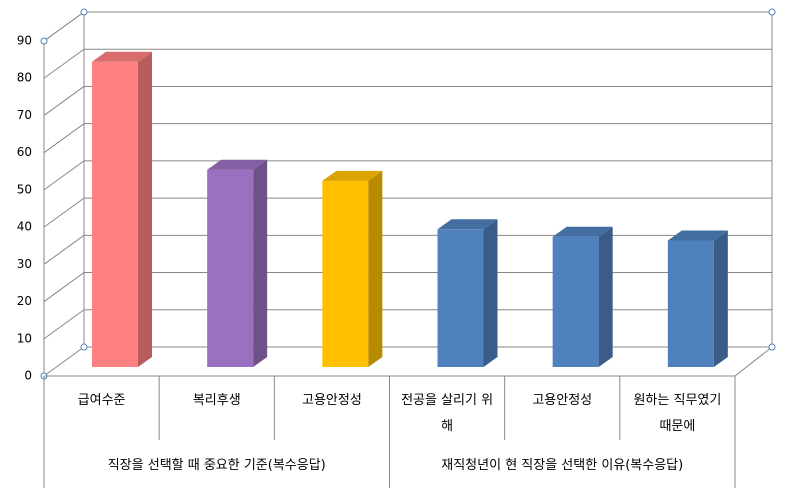 The width and height of the screenshot is (797, 494). What do you see at coordinates (447, 413) in the screenshot?
I see `x-tick-label: 전공을 살리기 위해` at bounding box center [447, 413].